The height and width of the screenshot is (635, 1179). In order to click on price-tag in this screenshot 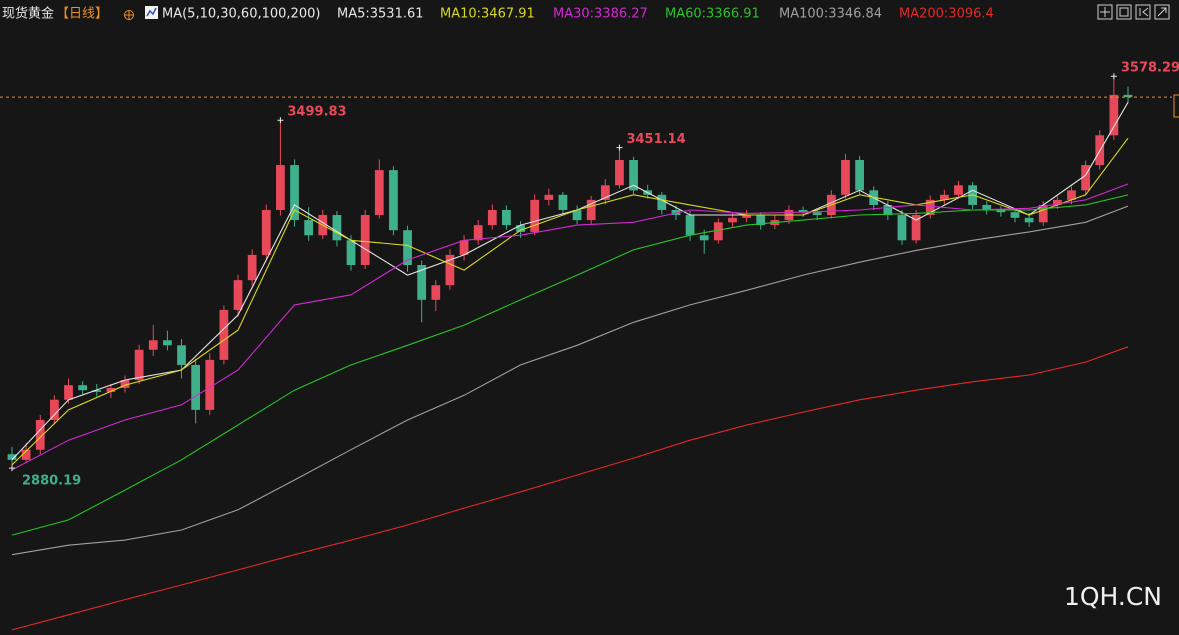, I will do `click(1176, 106)`.